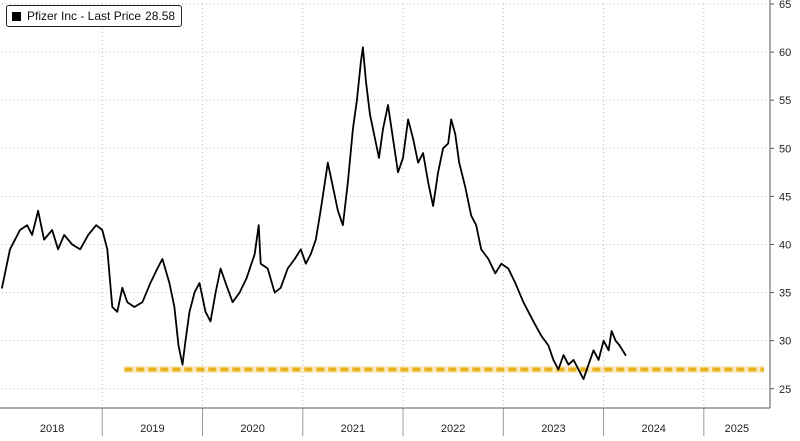  I want to click on legend-last-price: 28.58, so click(160, 16).